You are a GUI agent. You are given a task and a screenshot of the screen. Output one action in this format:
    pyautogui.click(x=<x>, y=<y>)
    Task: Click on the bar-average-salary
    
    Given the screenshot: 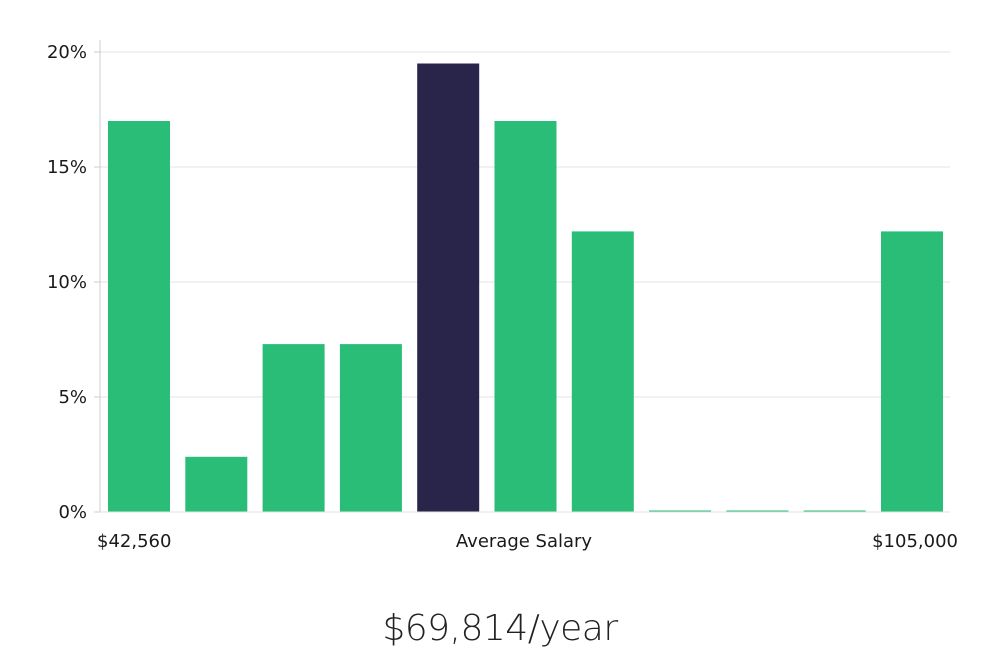 What is the action you would take?
    pyautogui.click(x=448, y=287)
    